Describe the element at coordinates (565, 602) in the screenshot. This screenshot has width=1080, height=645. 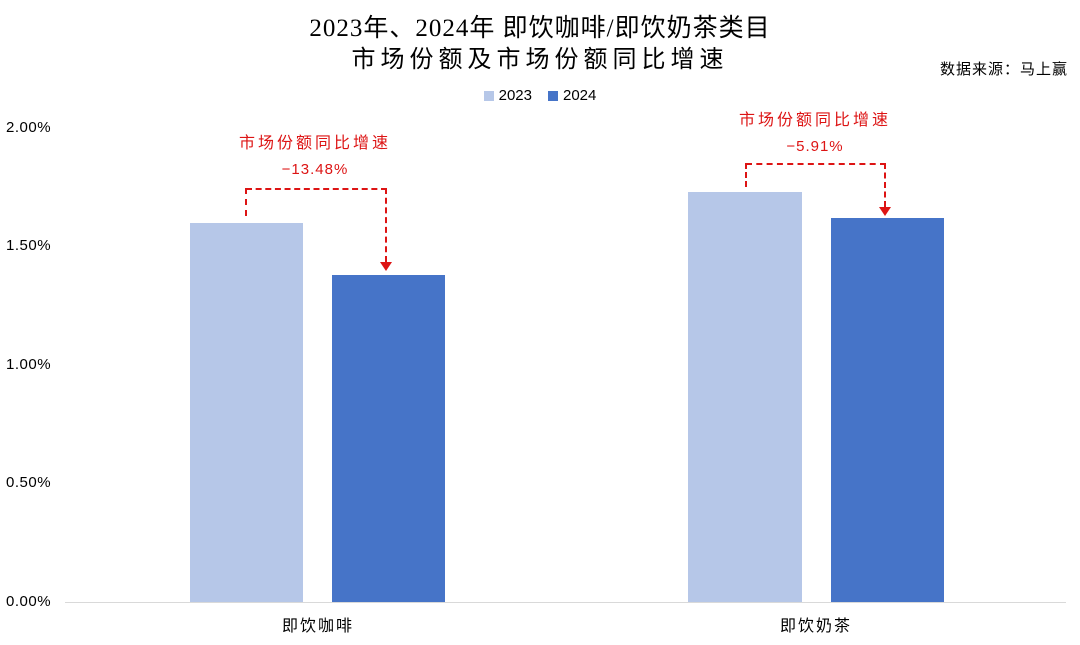
I see `x-axis-line` at that location.